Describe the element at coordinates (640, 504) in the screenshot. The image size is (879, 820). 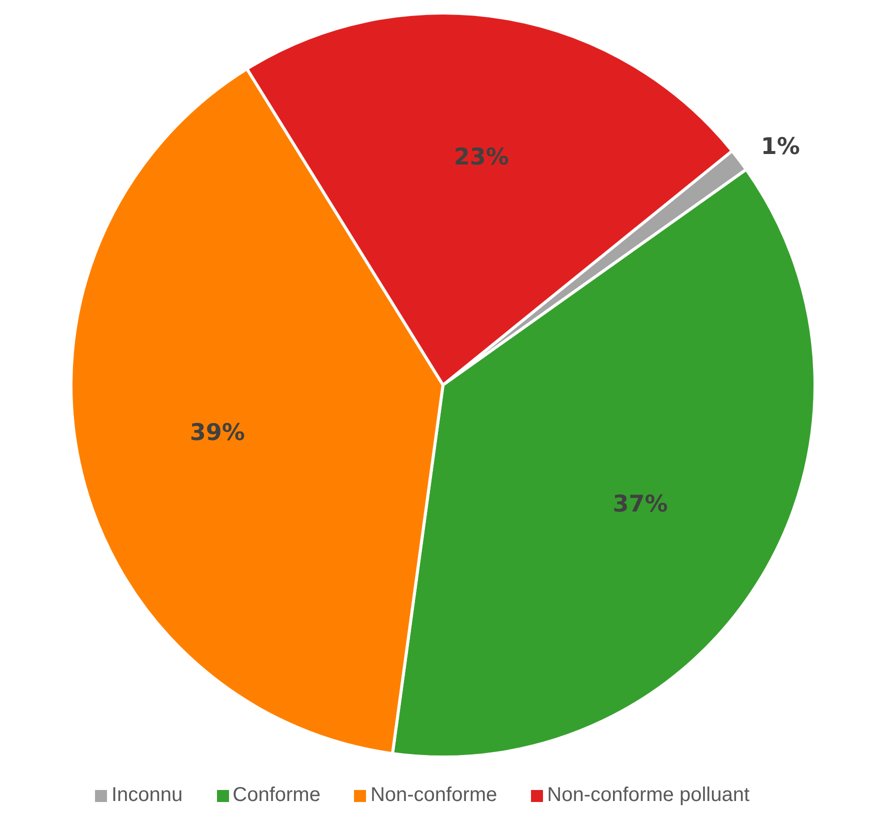
I see `data-label: 37%` at that location.